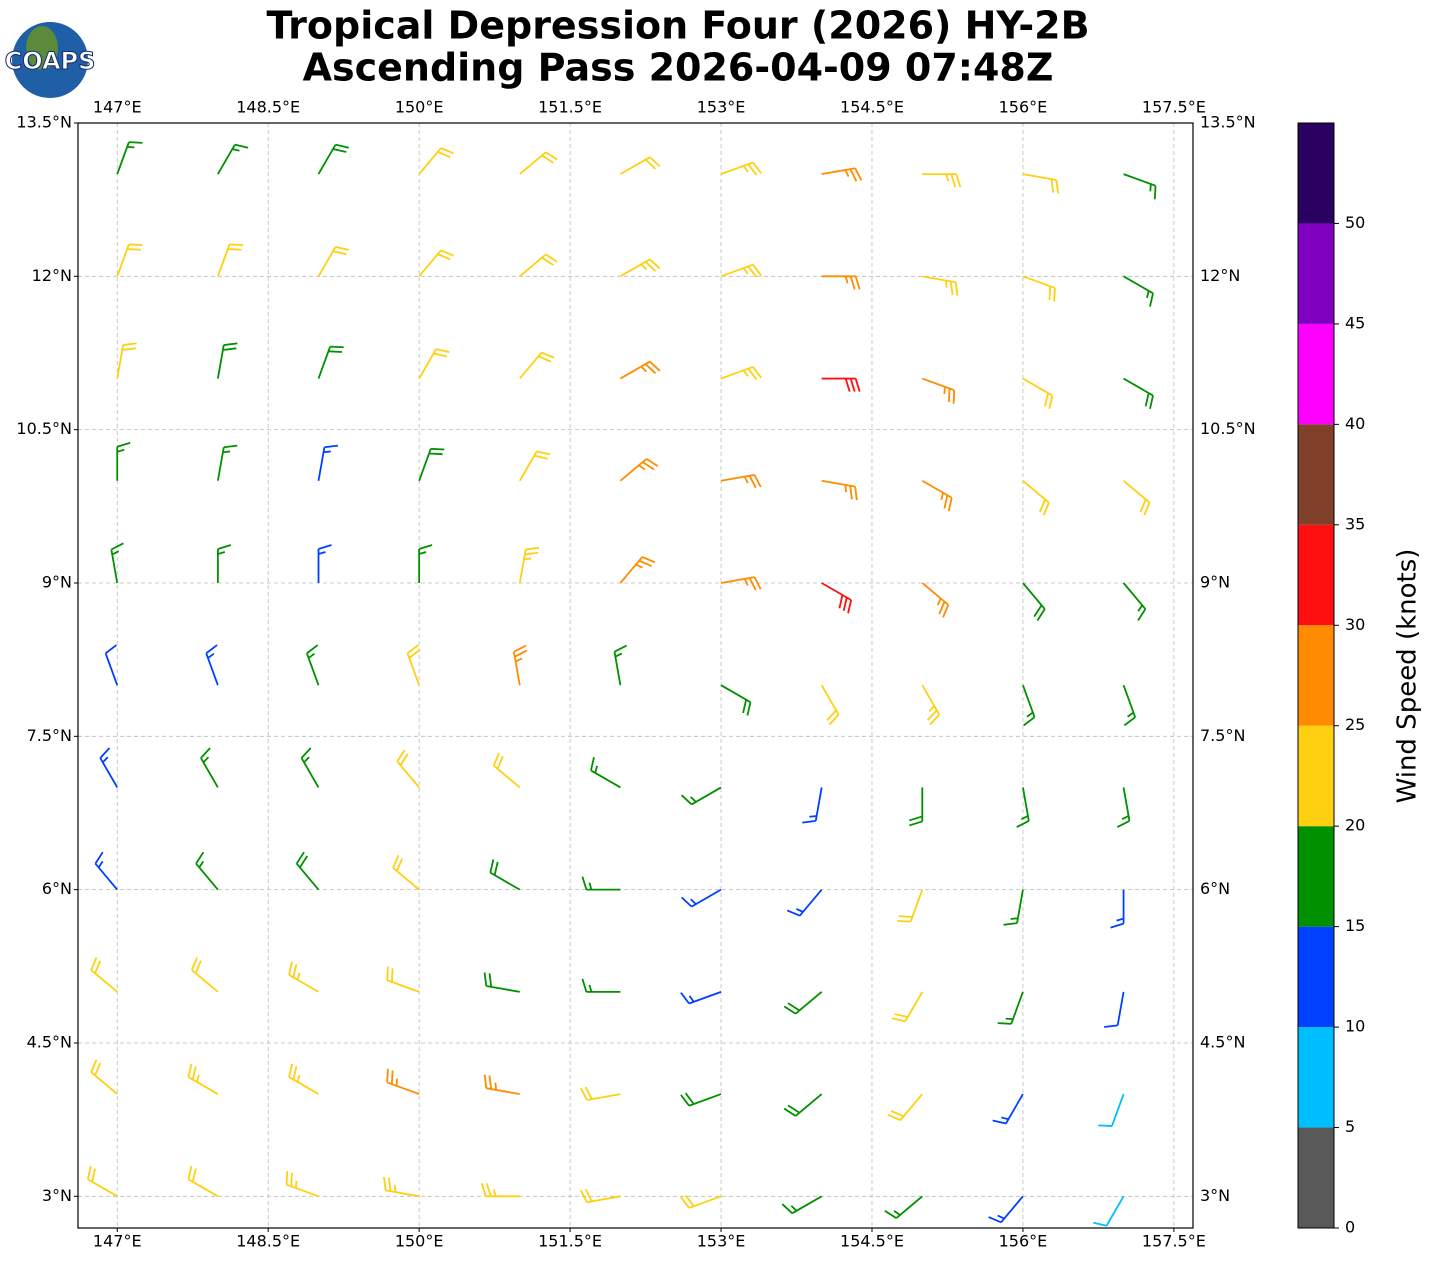 The width and height of the screenshot is (1435, 1268). I want to click on x-tick-label: 153°E, so click(721, 1241).